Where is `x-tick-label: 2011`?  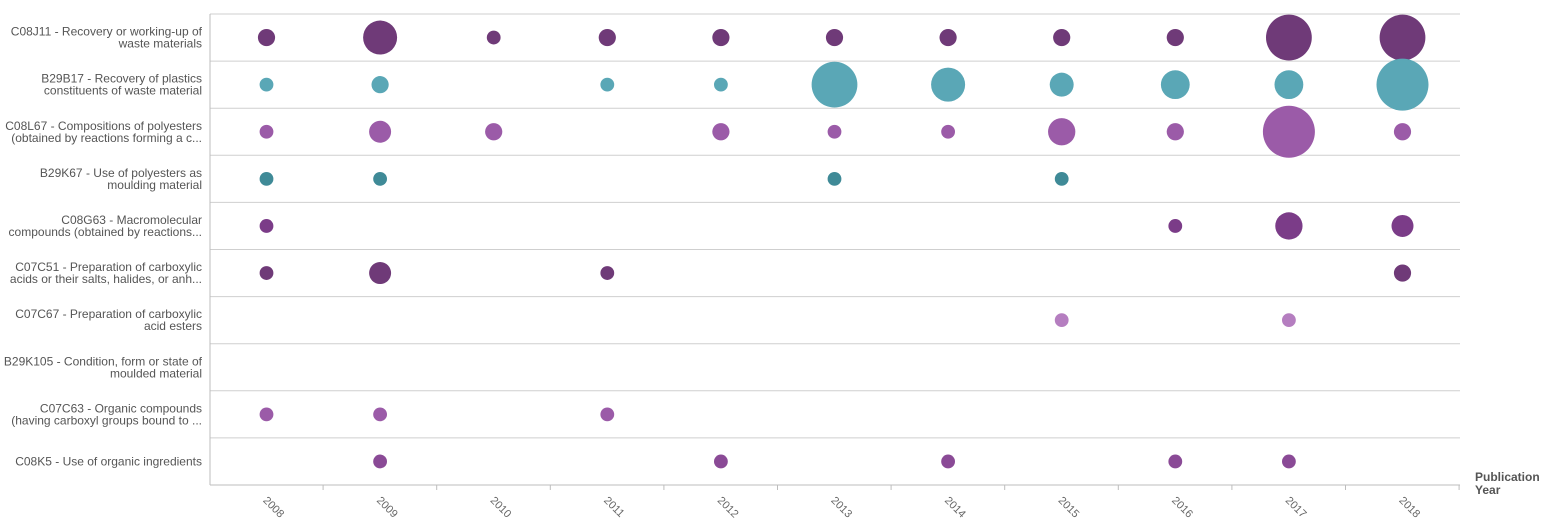
x-tick-label: 2011 is located at coordinates (613, 507).